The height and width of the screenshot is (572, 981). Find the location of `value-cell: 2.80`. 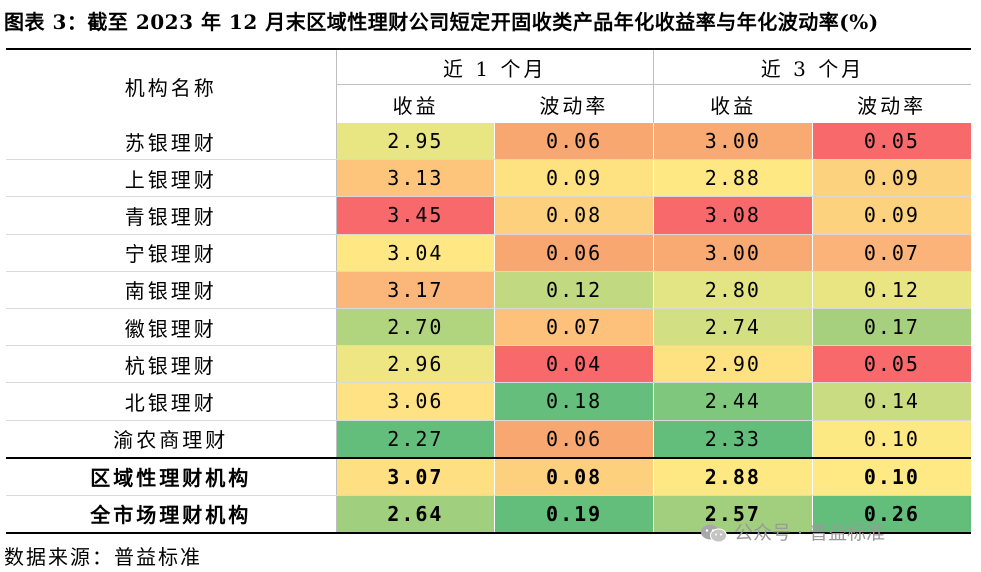

value-cell: 2.80 is located at coordinates (733, 290).